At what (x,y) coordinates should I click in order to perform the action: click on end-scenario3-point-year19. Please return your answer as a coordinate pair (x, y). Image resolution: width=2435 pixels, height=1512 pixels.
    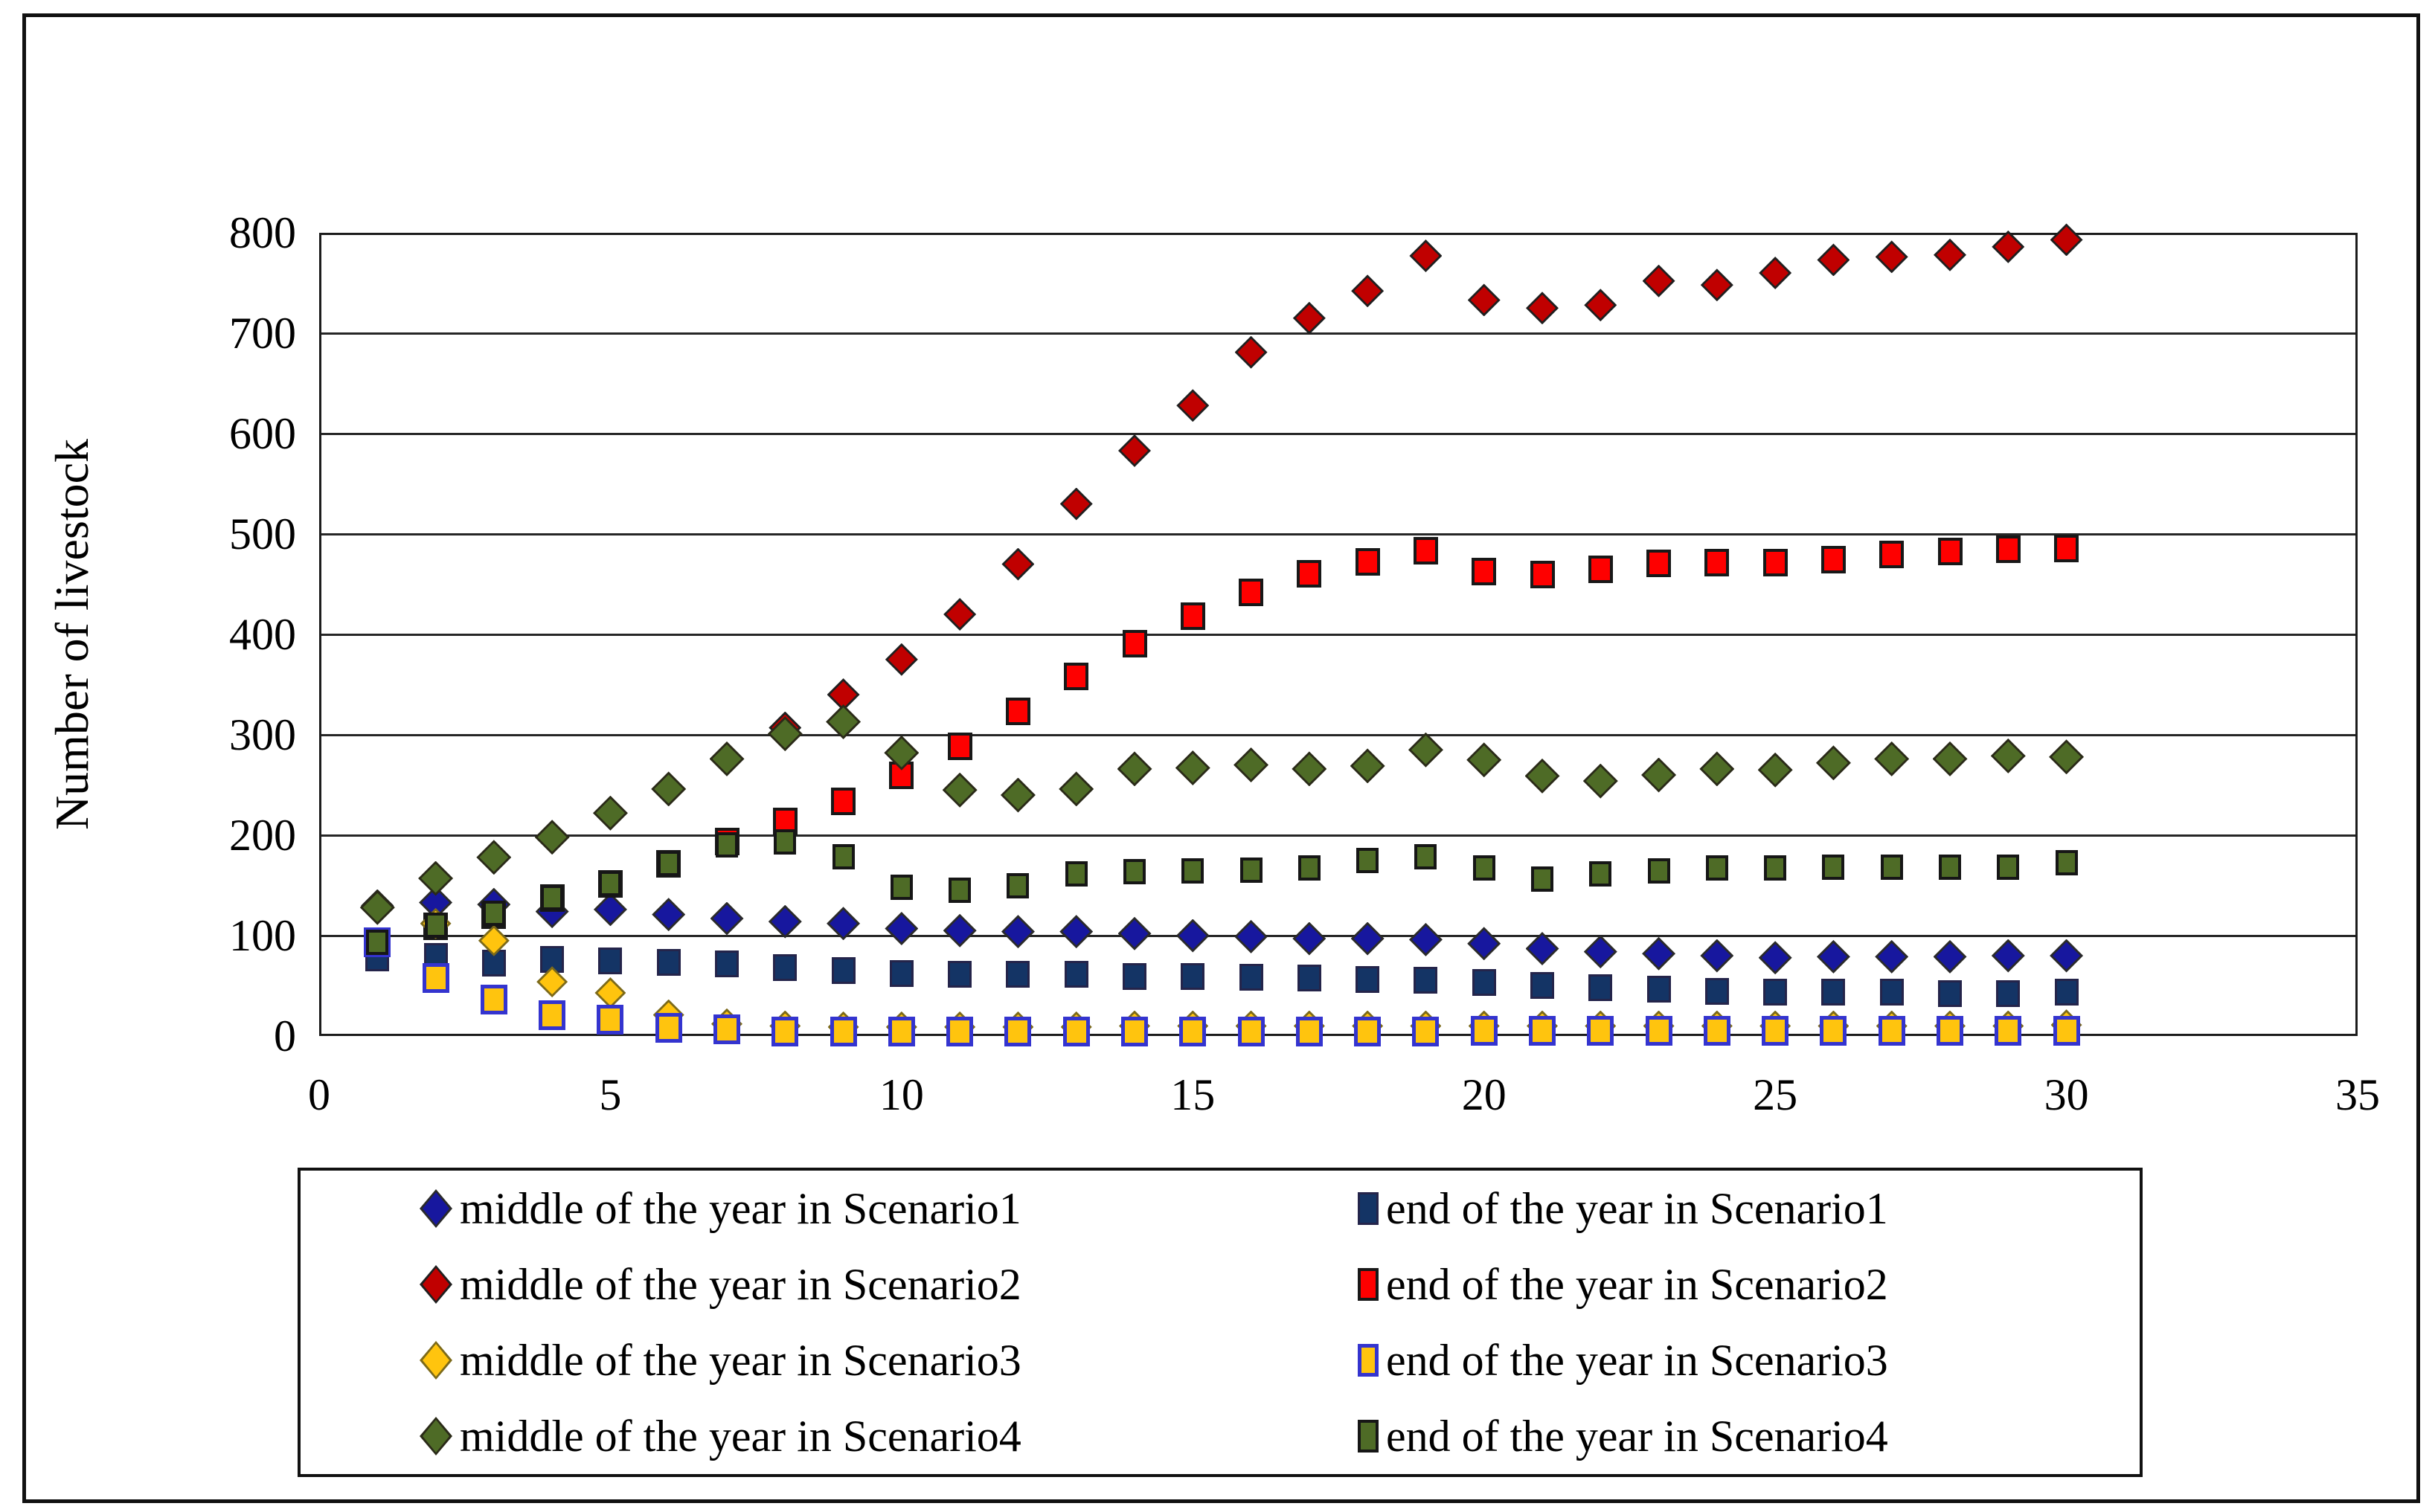
    Looking at the image, I should click on (1426, 1031).